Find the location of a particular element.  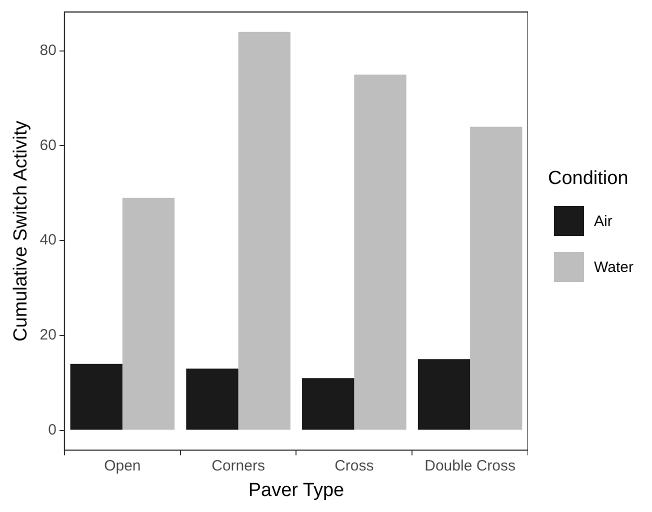

y-axis-title: Cumulative Switch Activity is located at coordinates (21, 231).